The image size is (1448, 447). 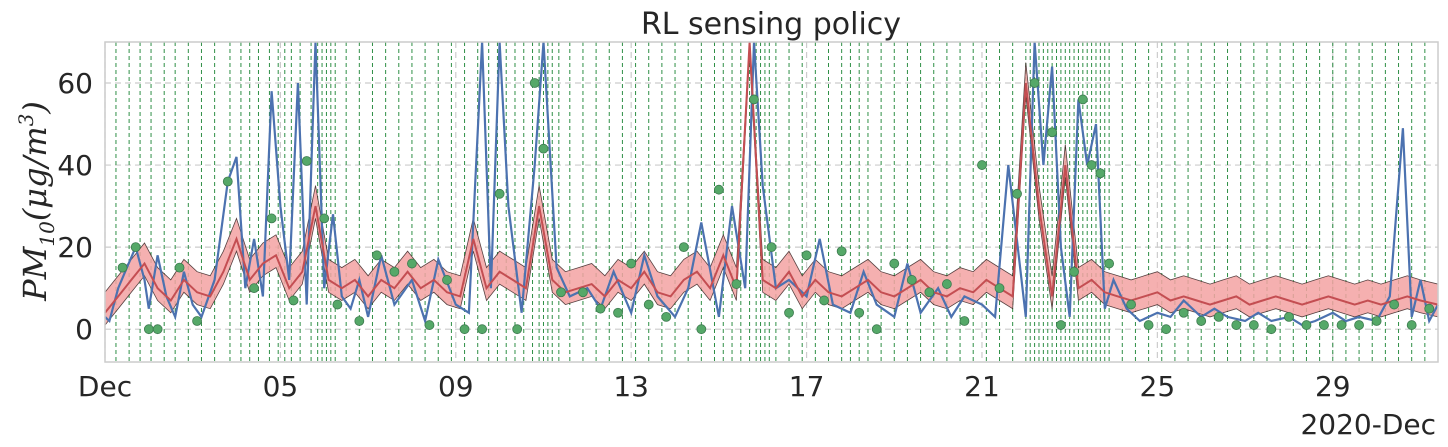 I want to click on x-tick-label: 25, so click(x=1158, y=386).